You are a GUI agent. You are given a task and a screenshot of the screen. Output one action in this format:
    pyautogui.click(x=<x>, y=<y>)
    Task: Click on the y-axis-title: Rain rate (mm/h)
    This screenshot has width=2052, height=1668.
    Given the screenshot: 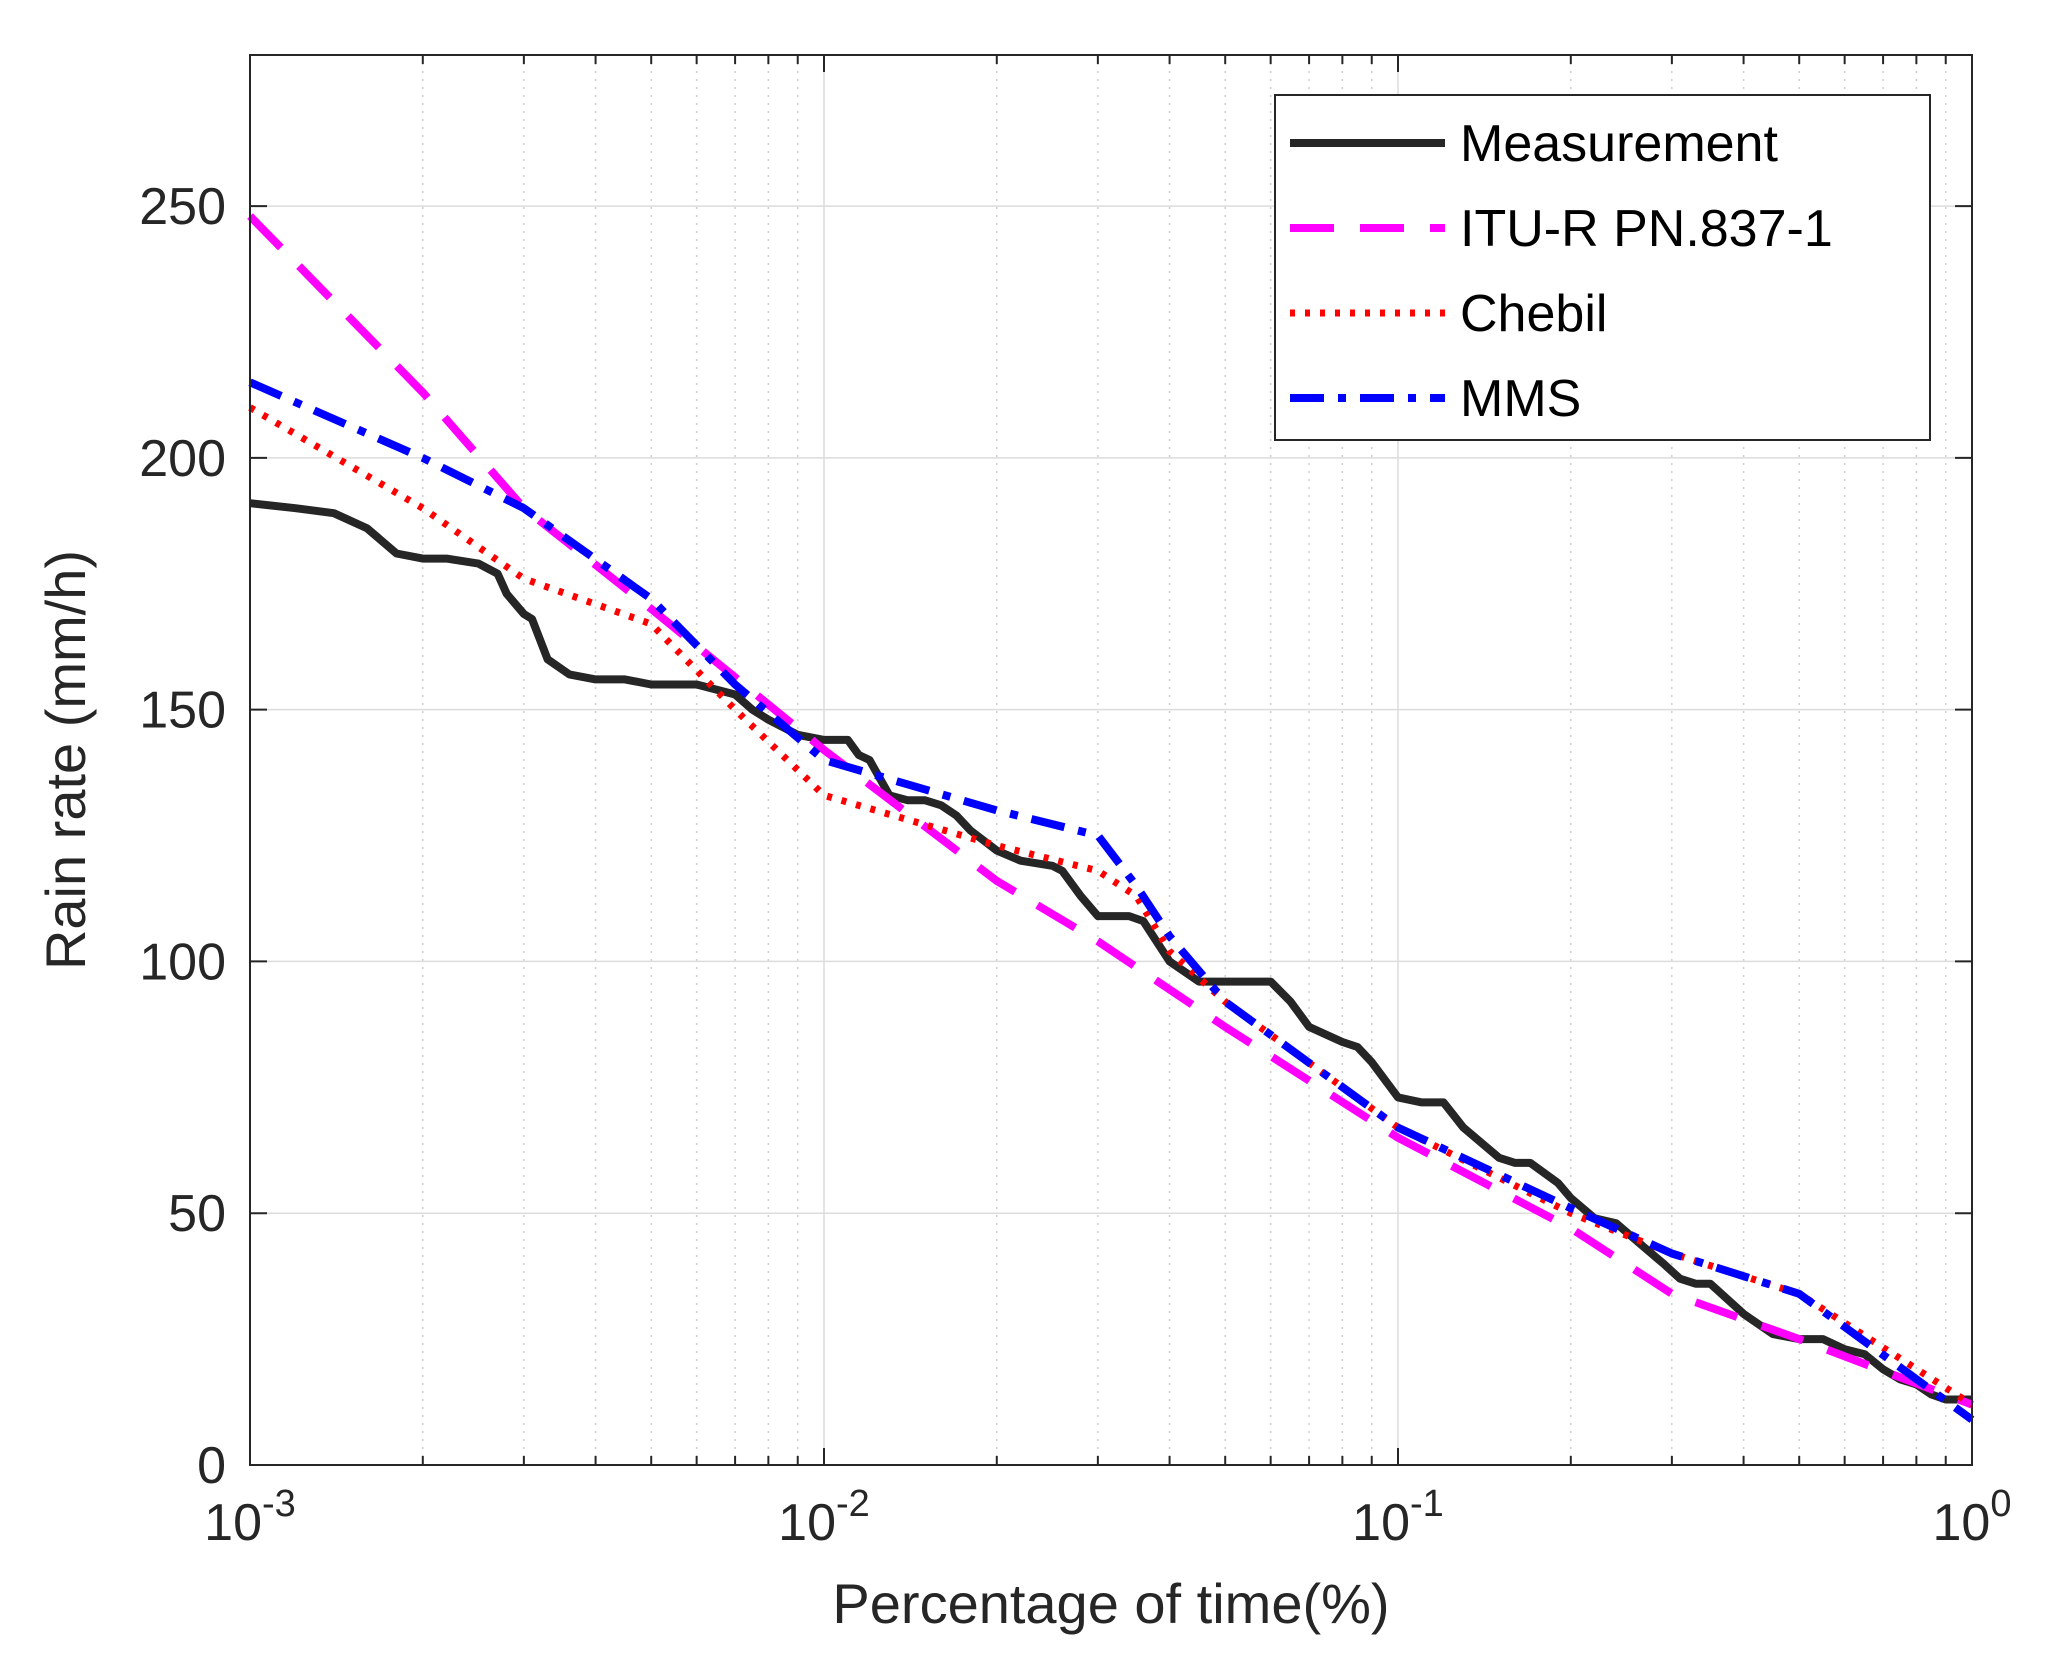 What is the action you would take?
    pyautogui.click(x=65, y=760)
    